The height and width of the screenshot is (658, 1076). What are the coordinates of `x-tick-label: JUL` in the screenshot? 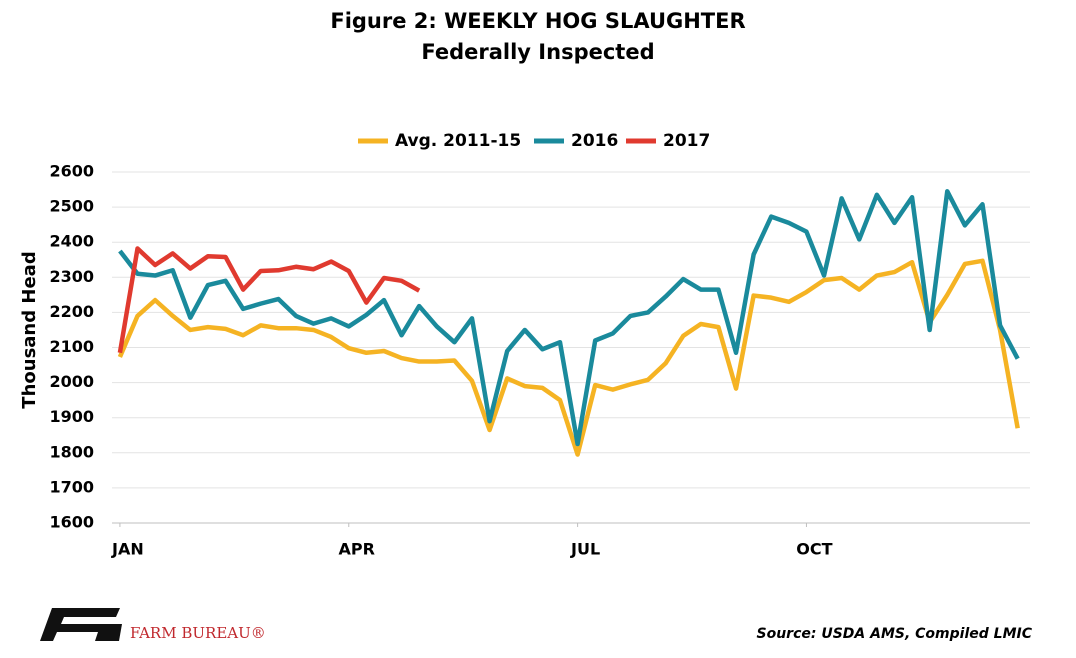 It's located at (585, 549).